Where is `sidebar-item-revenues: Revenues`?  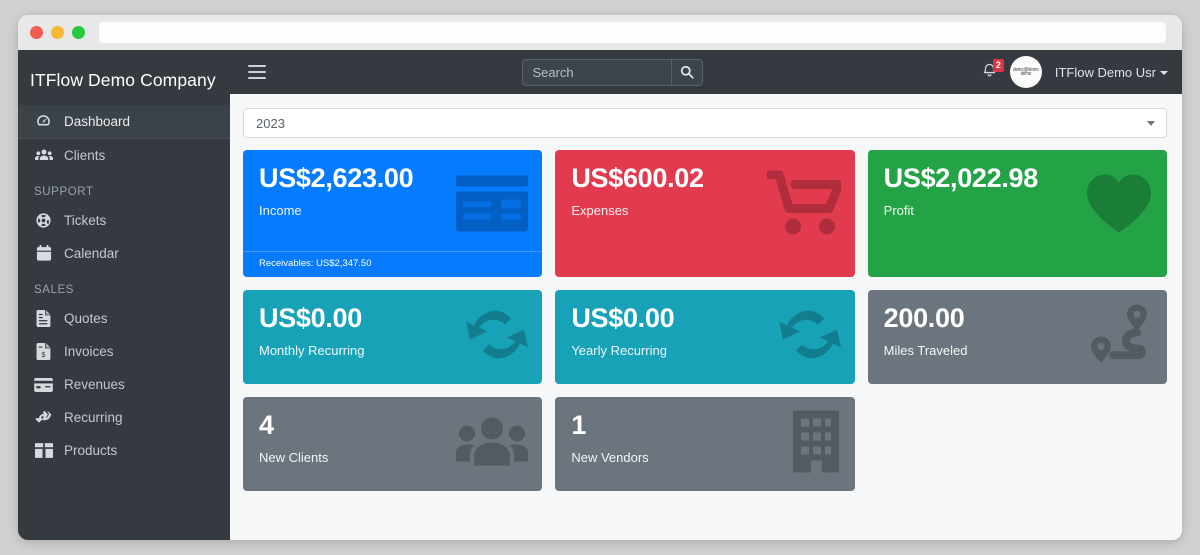 sidebar-item-revenues: Revenues is located at coordinates (124, 384).